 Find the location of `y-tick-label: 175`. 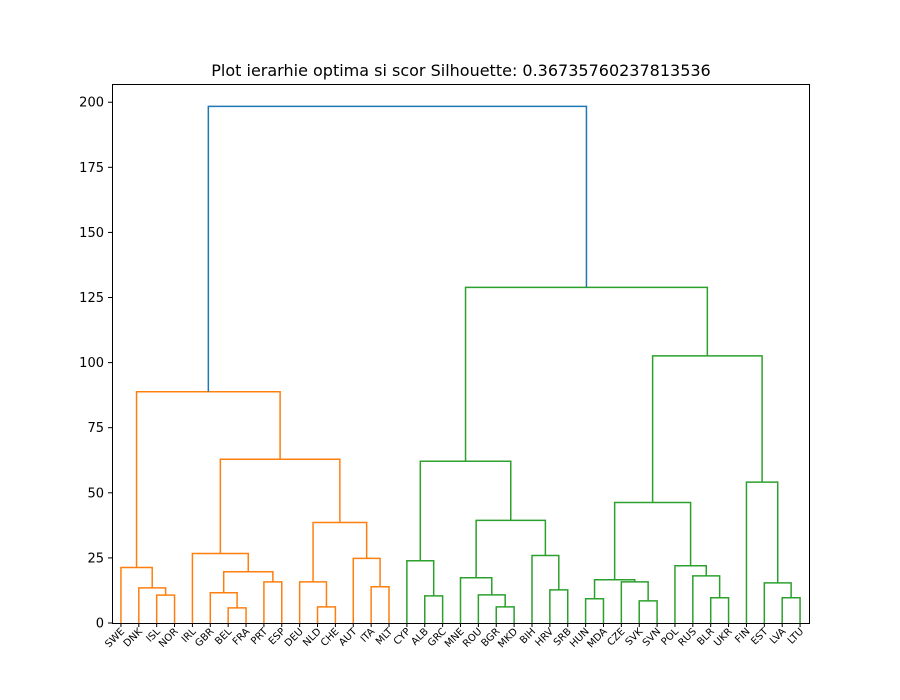

y-tick-label: 175 is located at coordinates (91, 168).